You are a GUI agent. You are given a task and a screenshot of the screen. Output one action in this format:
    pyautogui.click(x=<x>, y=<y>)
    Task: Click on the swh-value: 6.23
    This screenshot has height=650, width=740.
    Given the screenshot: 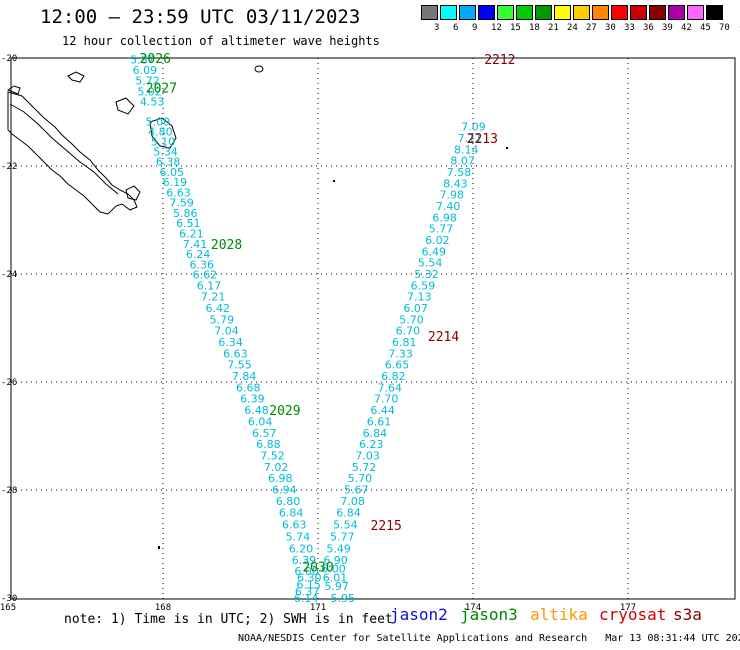 What is the action you would take?
    pyautogui.click(x=371, y=444)
    